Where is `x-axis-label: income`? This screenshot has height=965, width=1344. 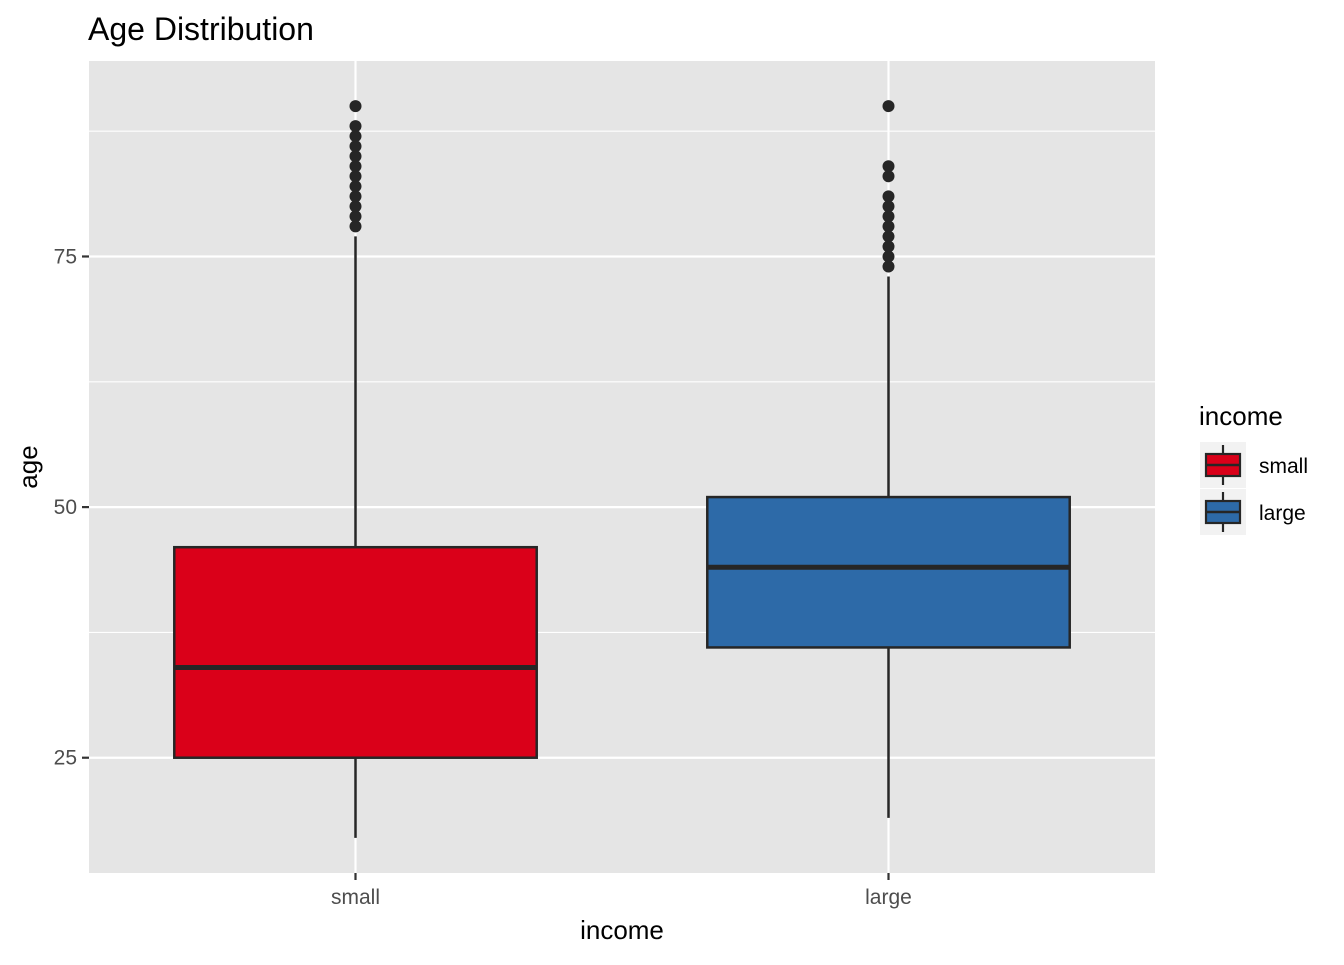 x-axis-label: income is located at coordinates (622, 930).